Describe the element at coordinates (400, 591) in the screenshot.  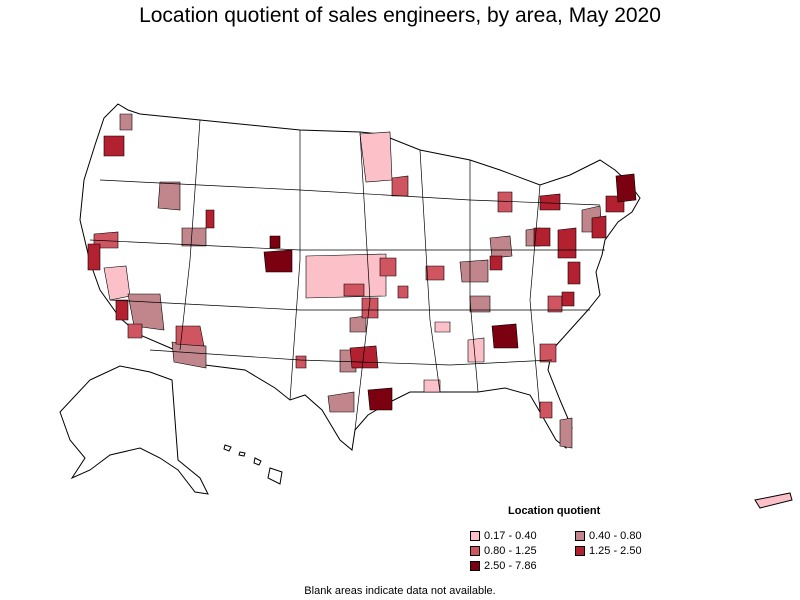
I see `footnote: Blank areas indicate data not available.` at that location.